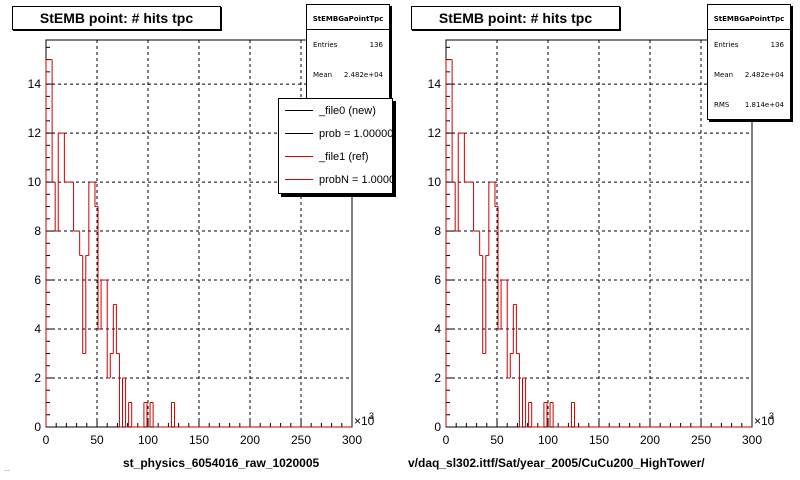 This screenshot has width=800, height=480. I want to click on stats-label: RMS, so click(722, 105).